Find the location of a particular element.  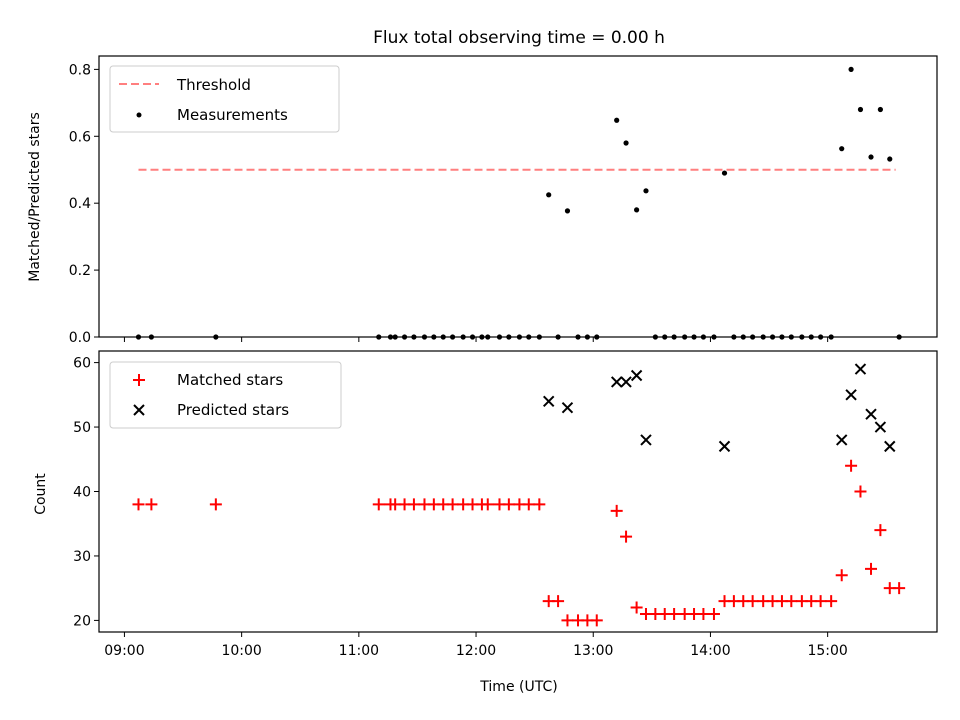

top-y-axis-label: Matched/Predicted stars is located at coordinates (35, 197).